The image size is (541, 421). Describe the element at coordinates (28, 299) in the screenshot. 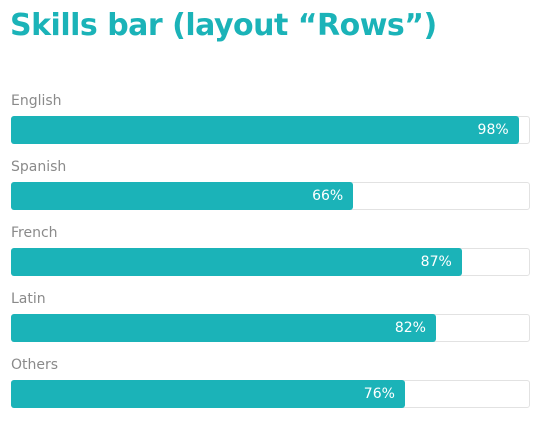

I see `skill-label: Latin` at that location.